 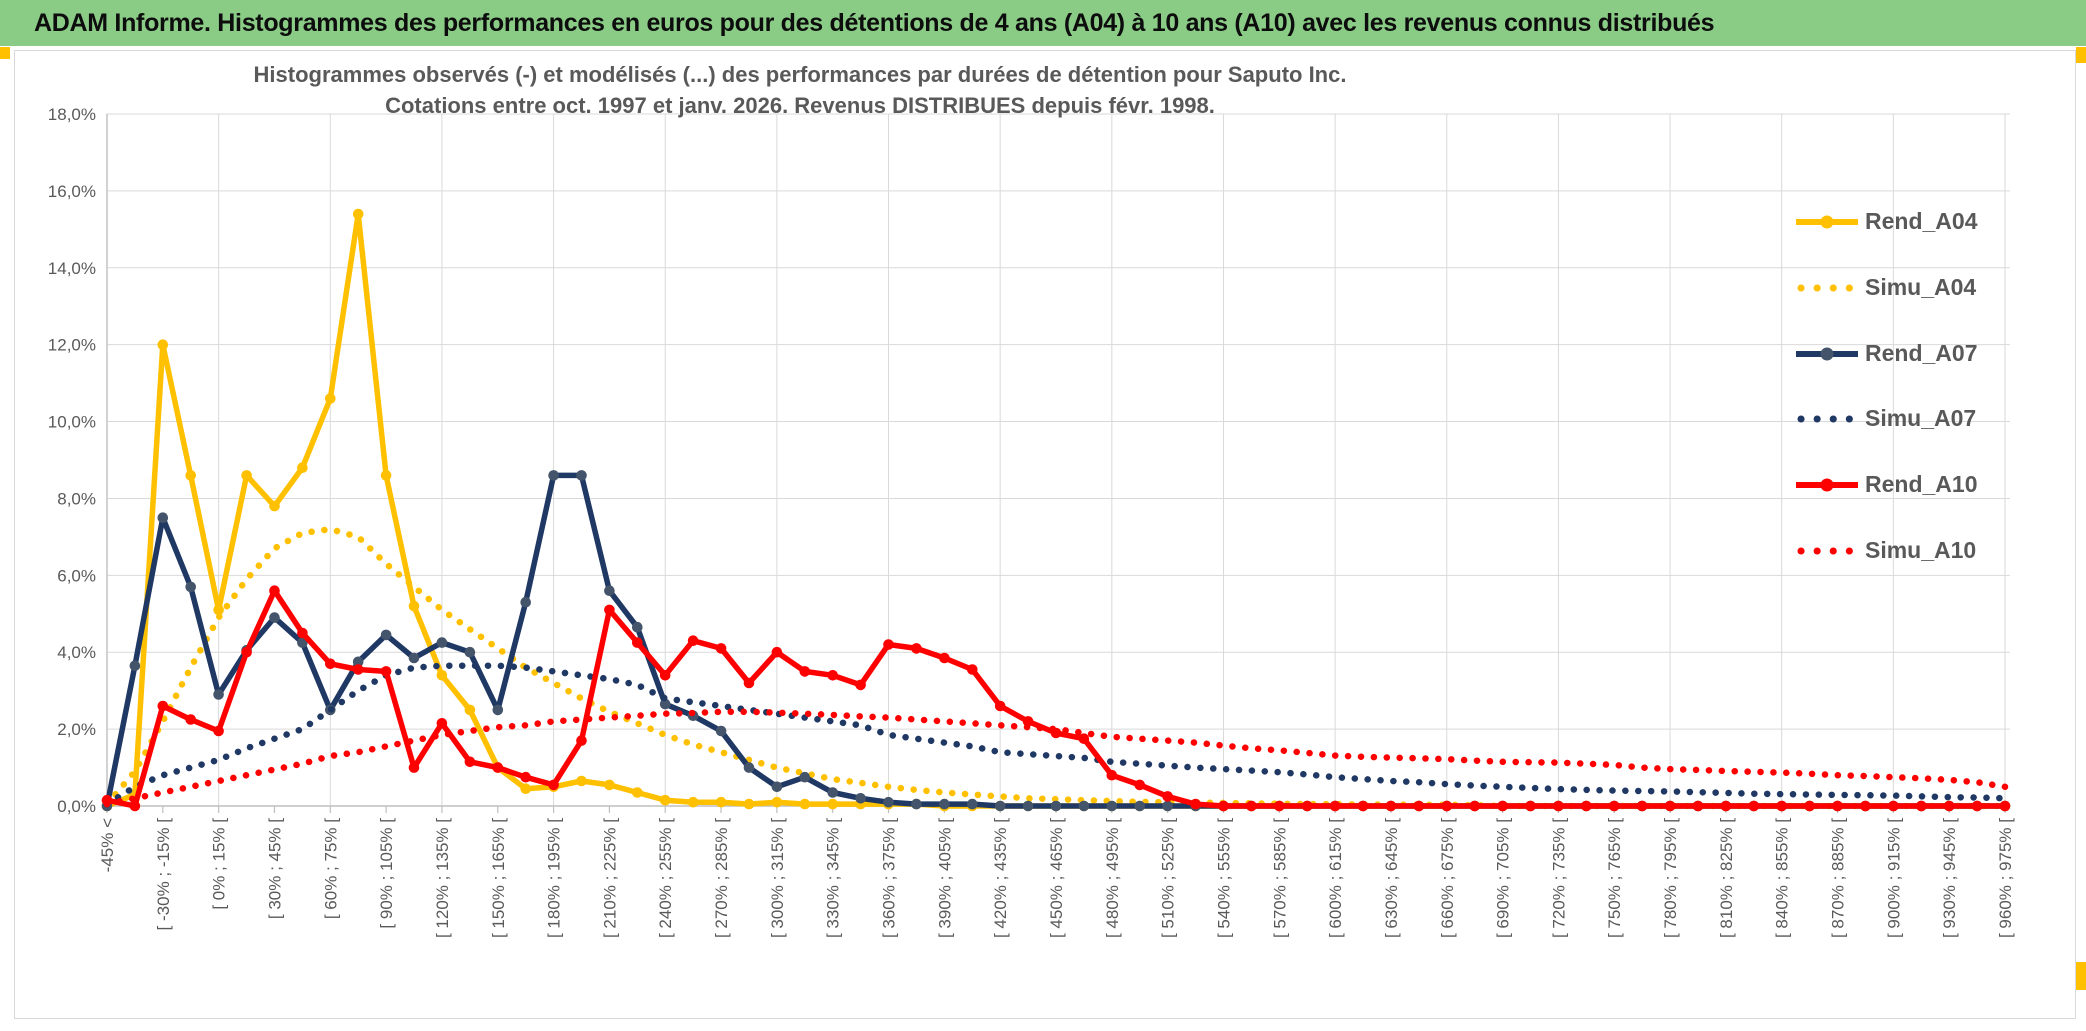 I want to click on series-Simu_A07, so click(x=1056, y=735).